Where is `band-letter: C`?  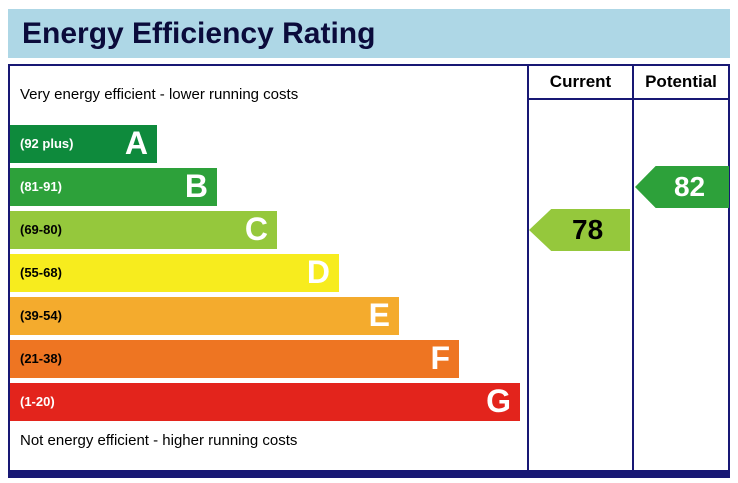
band-letter: C is located at coordinates (256, 229).